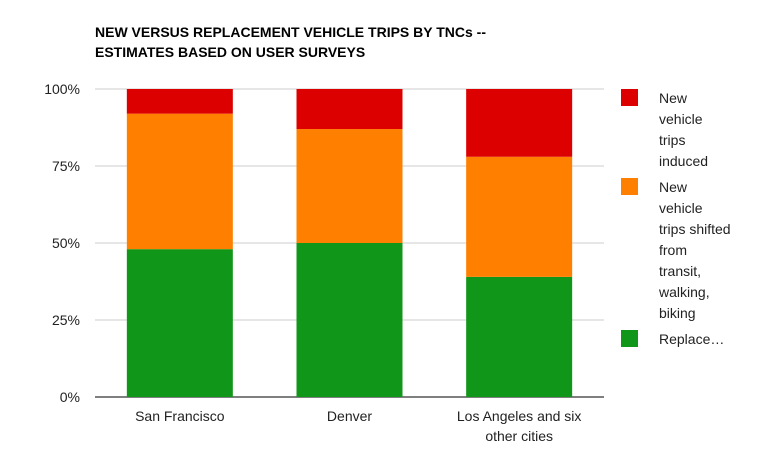  I want to click on legend-label: induced, so click(683, 161).